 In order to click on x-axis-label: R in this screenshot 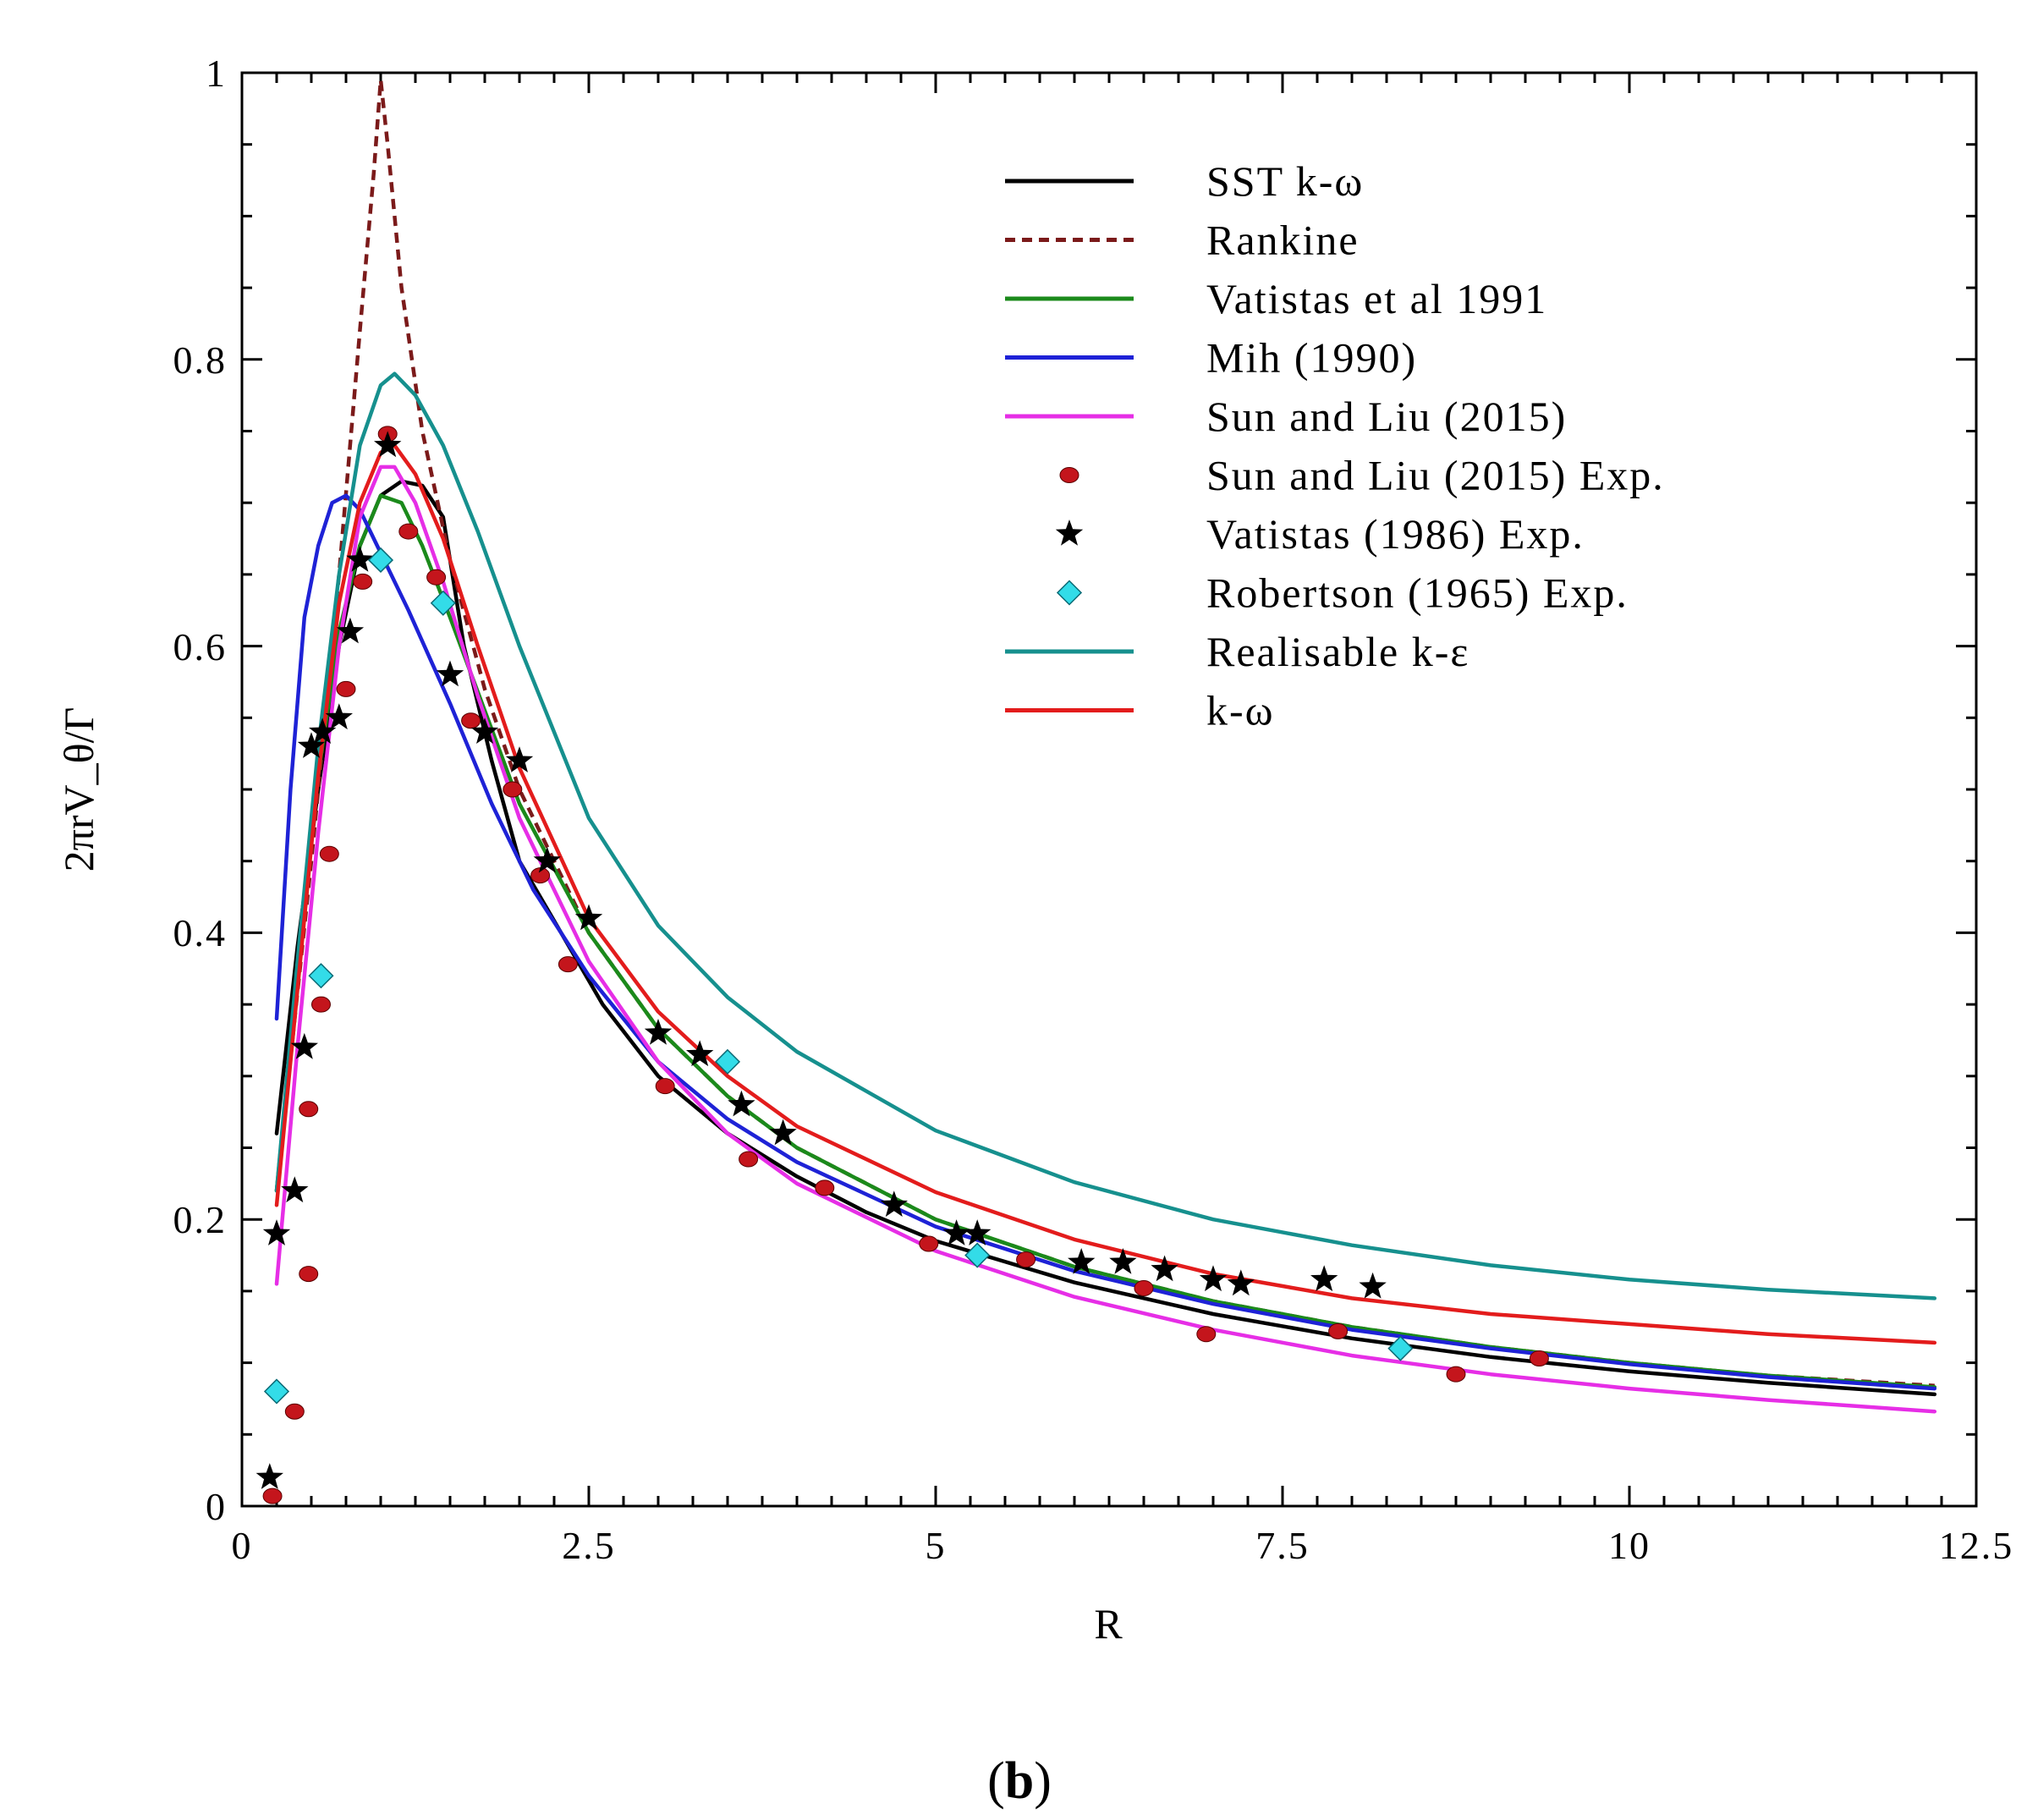, I will do `click(1108, 1623)`.